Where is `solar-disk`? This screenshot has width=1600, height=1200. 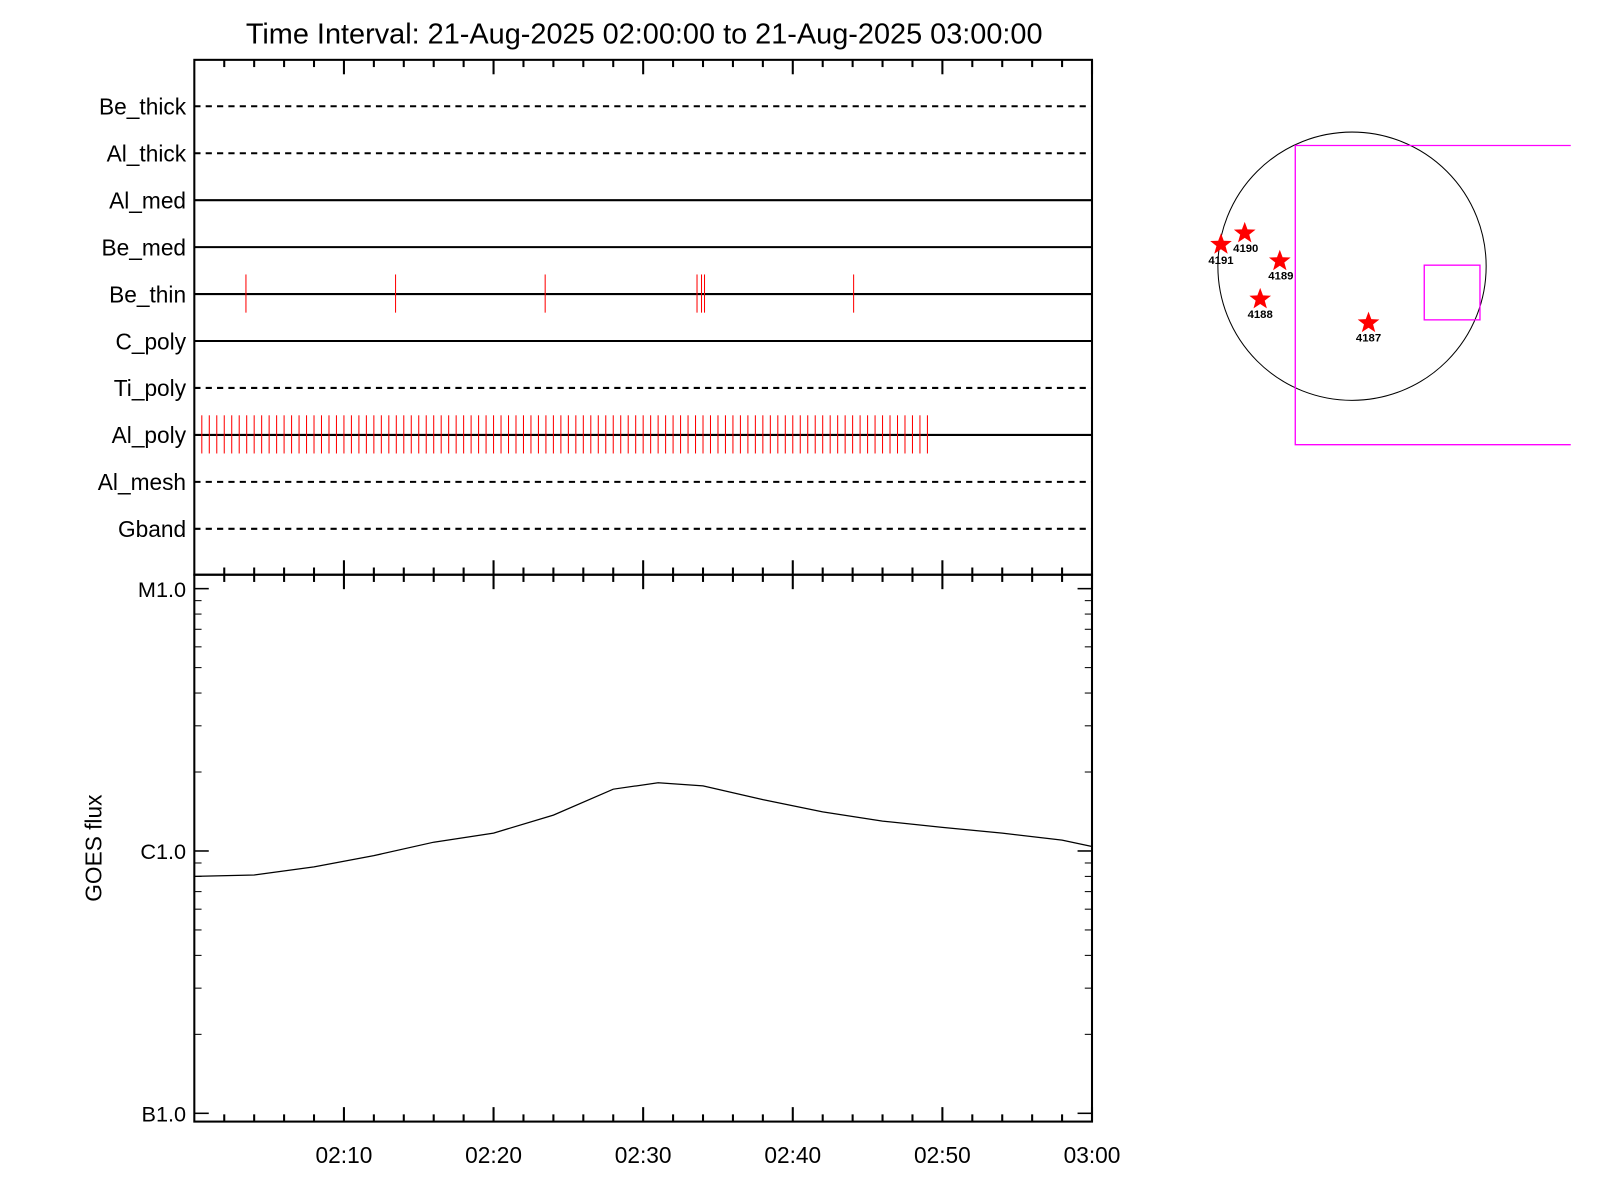 solar-disk is located at coordinates (1352, 266).